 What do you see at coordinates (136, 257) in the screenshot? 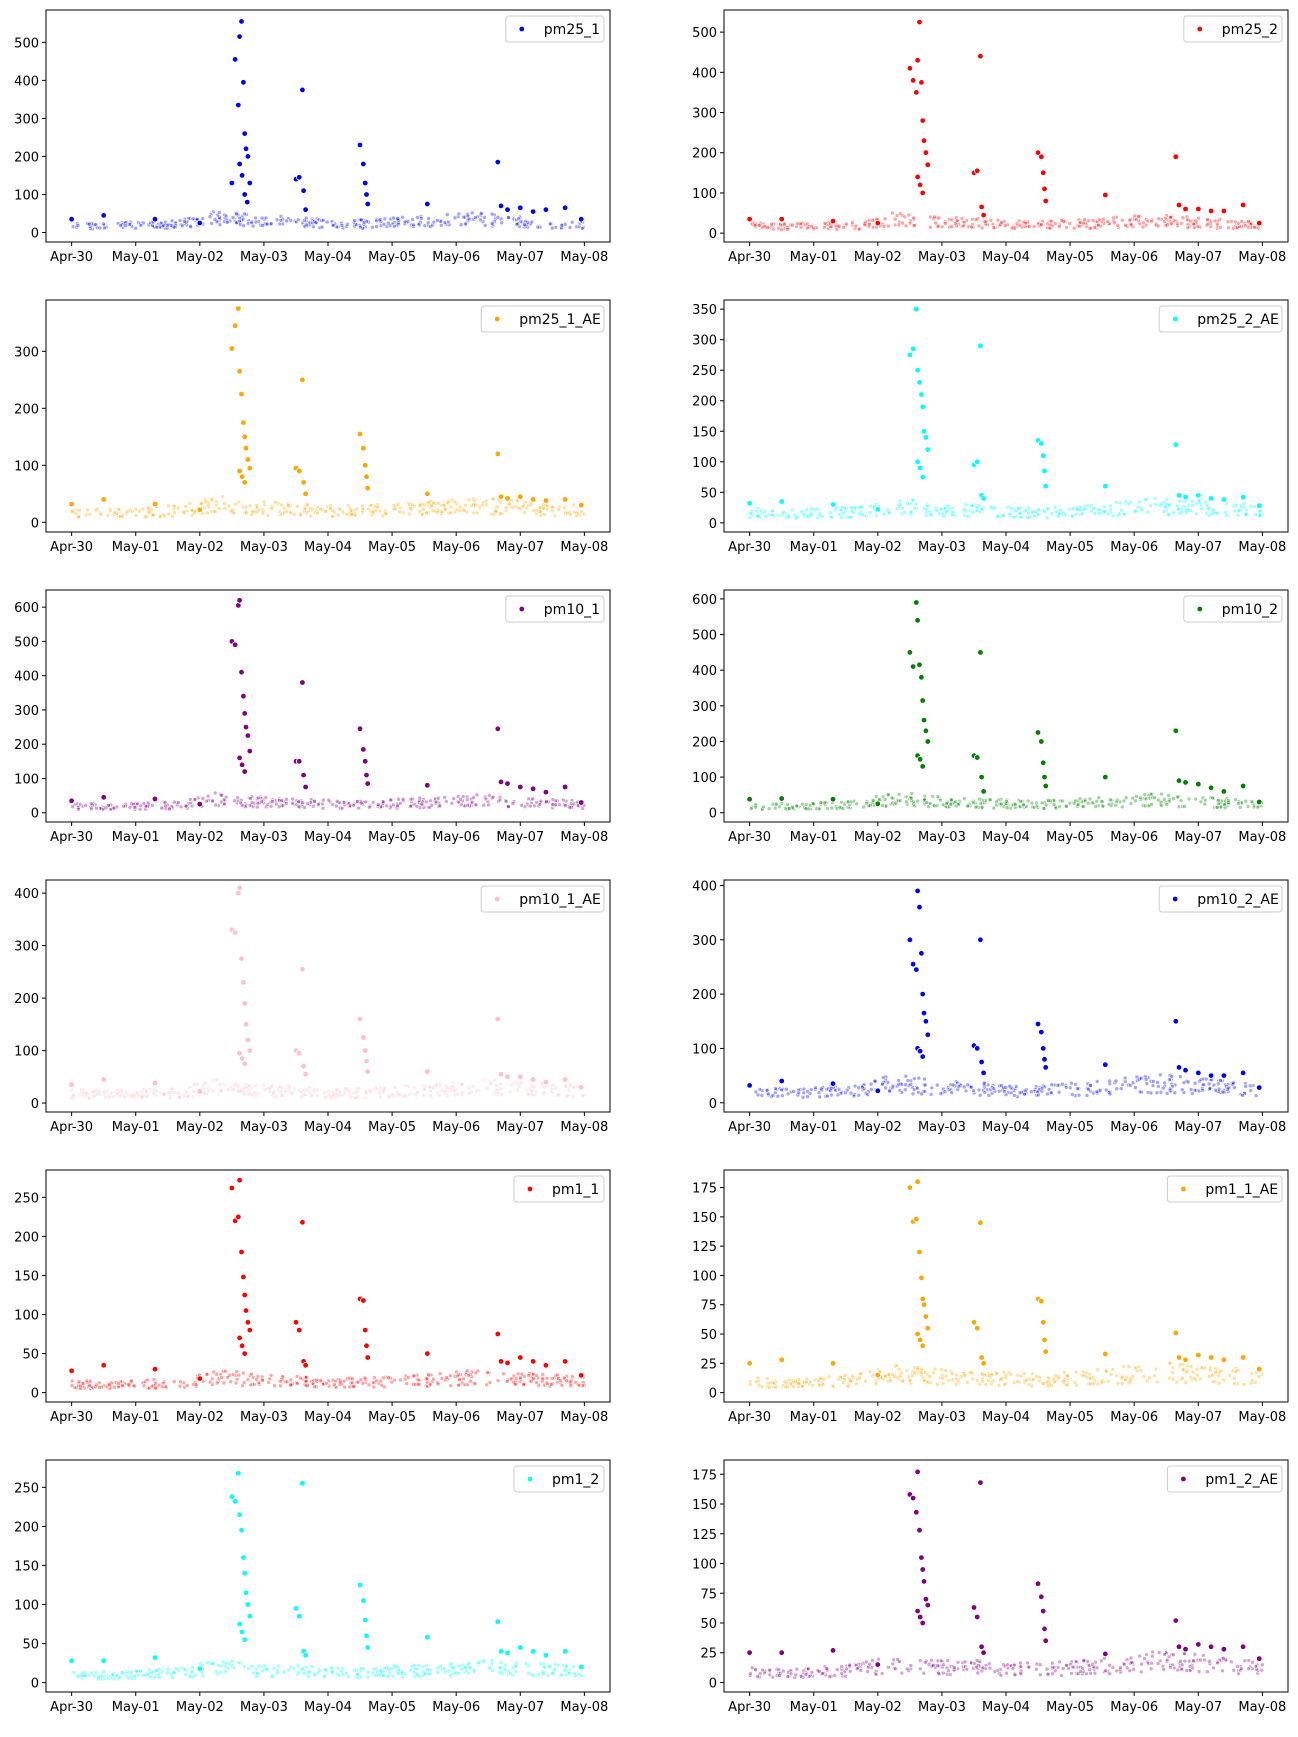
I see `x-tick-label: May-01` at bounding box center [136, 257].